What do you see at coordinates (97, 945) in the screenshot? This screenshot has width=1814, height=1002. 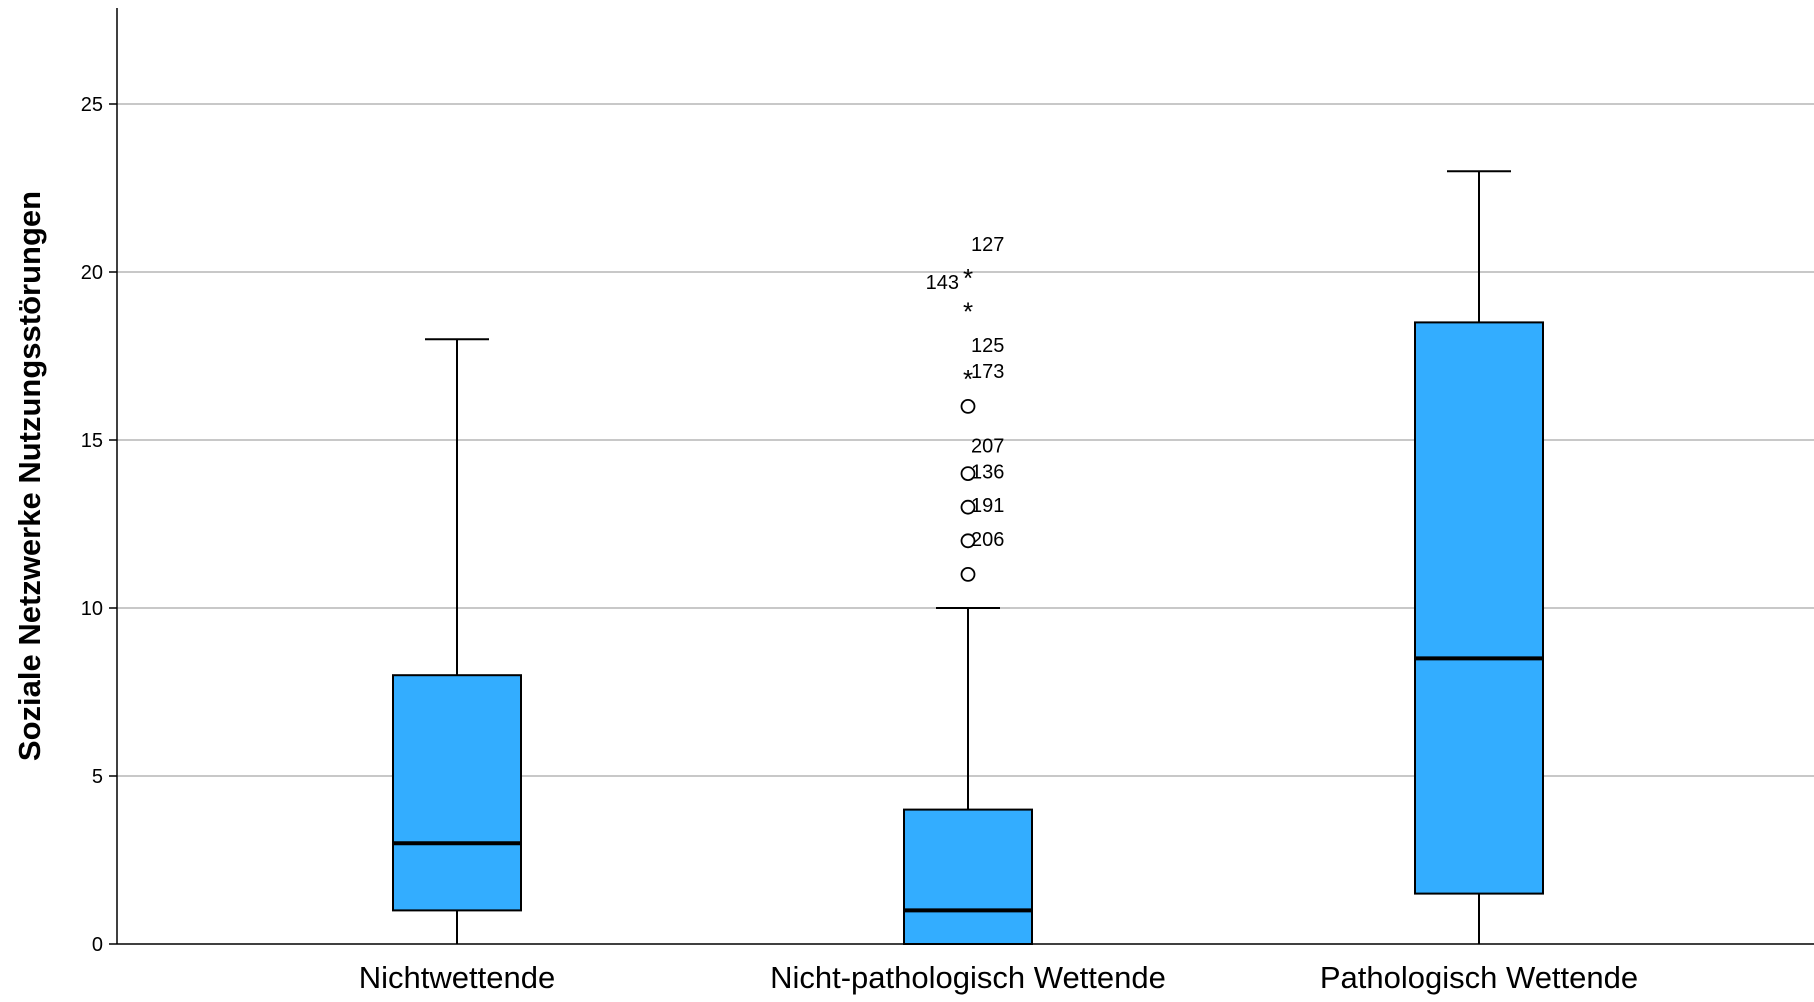 I see `y-tick-label: 0` at bounding box center [97, 945].